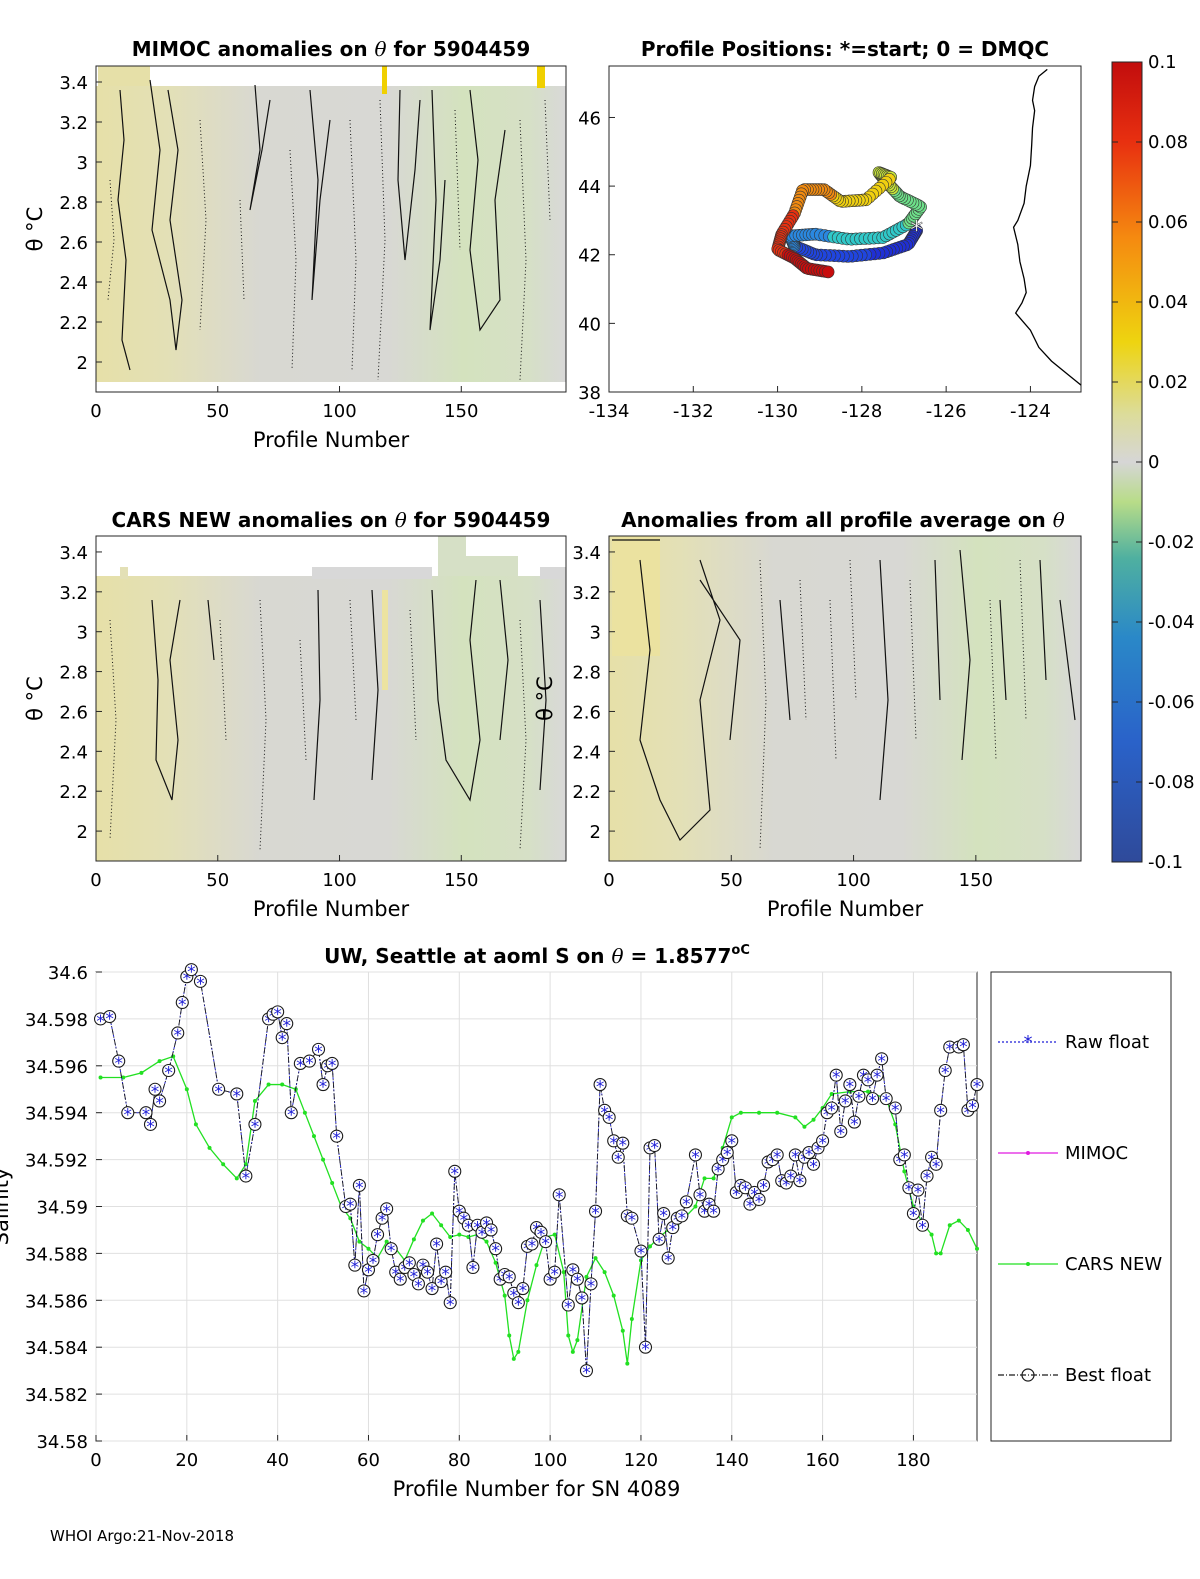 The height and width of the screenshot is (1579, 1200). What do you see at coordinates (1113, 1264) in the screenshot?
I see `legend-cars-new-label: CARS NEW` at bounding box center [1113, 1264].